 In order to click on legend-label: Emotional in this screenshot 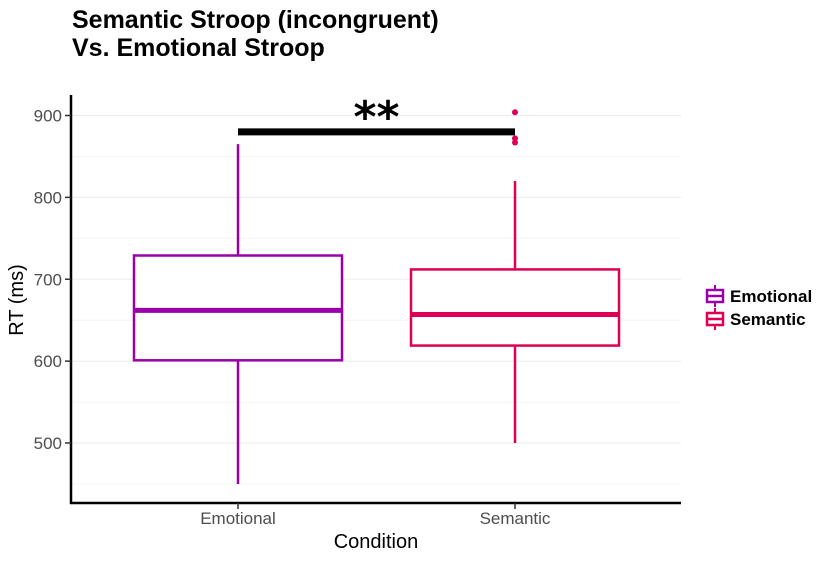, I will do `click(771, 296)`.